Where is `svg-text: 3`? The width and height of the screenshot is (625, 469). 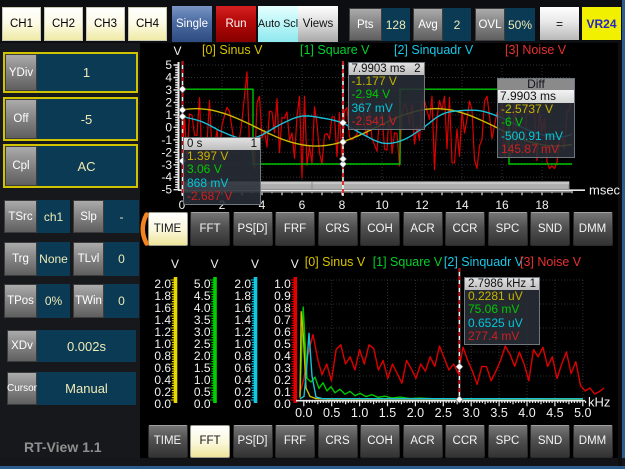 svg-text: 3 is located at coordinates (168, 90).